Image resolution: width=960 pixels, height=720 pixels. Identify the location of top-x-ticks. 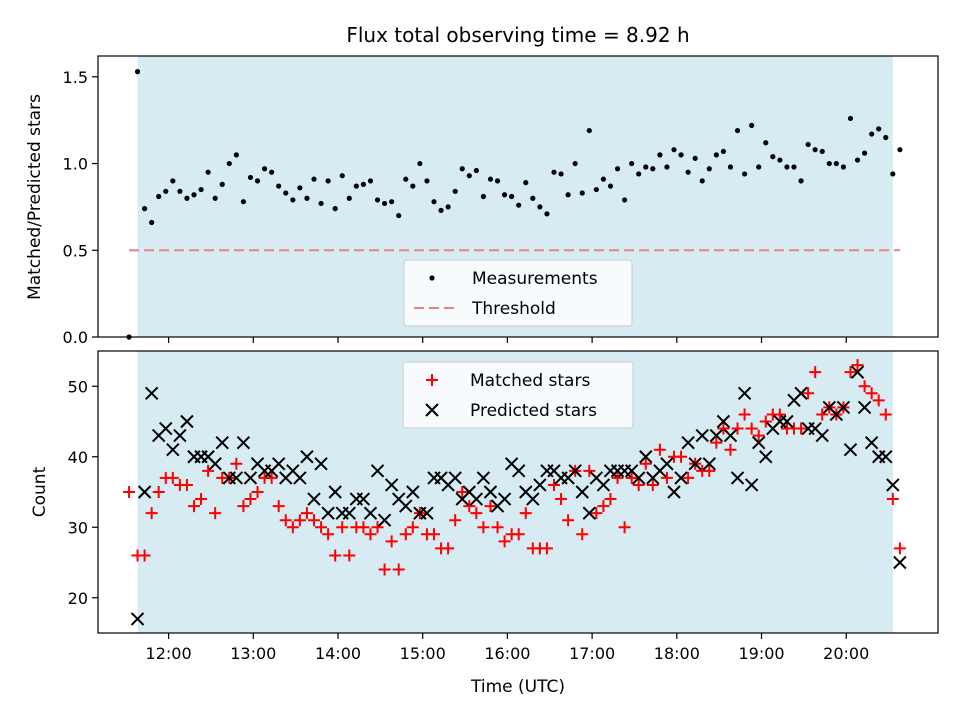
(507, 340).